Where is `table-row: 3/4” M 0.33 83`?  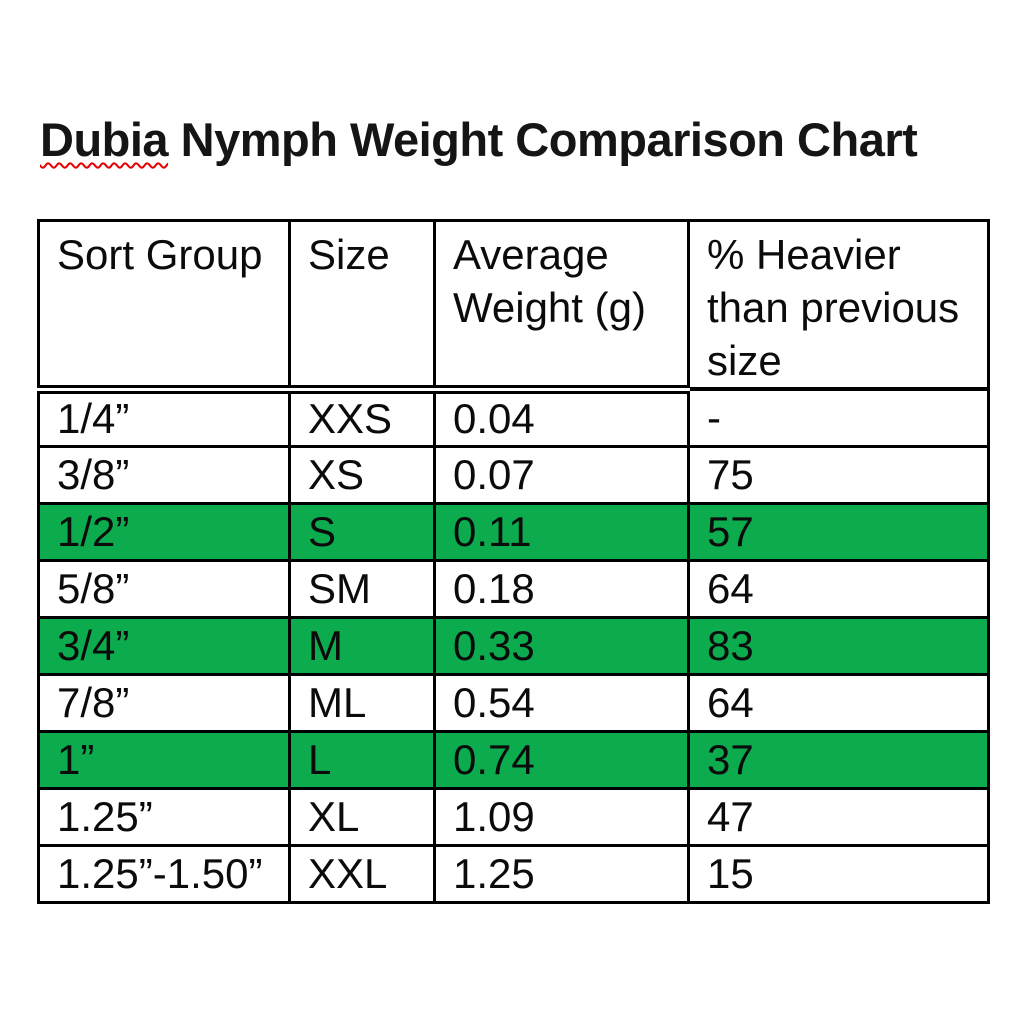 table-row: 3/4” M 0.33 83 is located at coordinates (513, 645).